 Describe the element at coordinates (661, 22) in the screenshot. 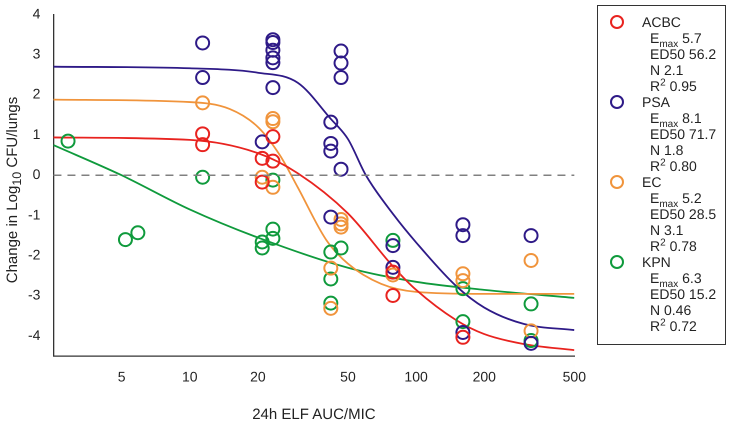

I see `legend-label: ACBC` at that location.